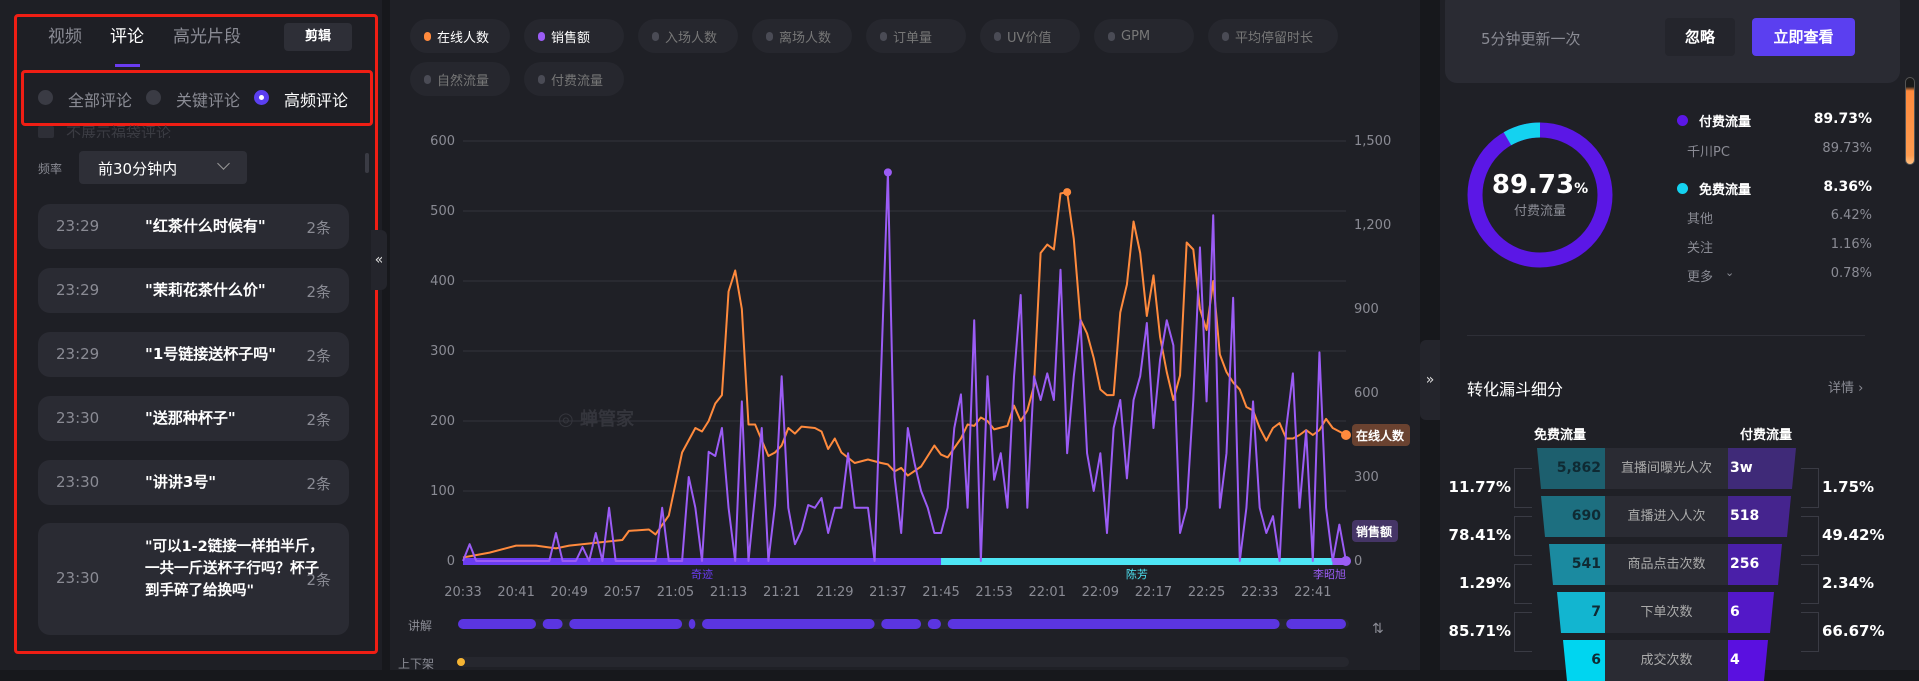  What do you see at coordinates (1581, 189) in the screenshot?
I see `donut-center-unit: %` at bounding box center [1581, 189].